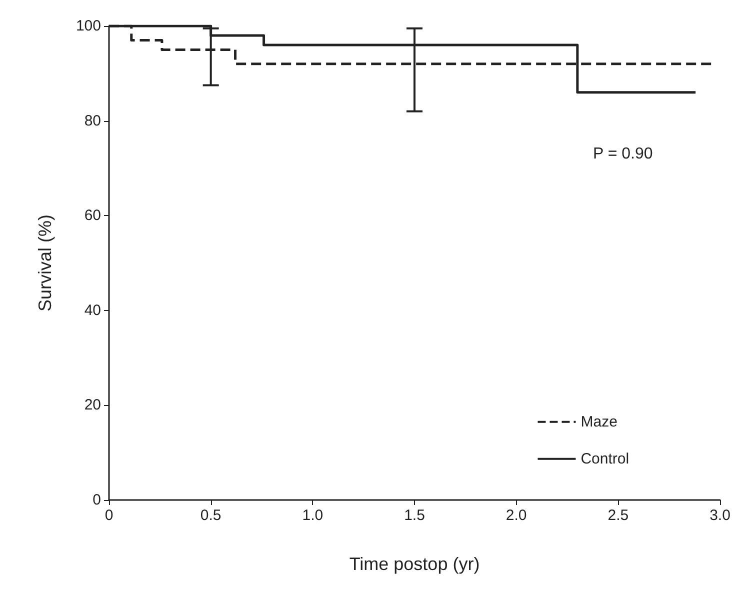  I want to click on y-tick-label: 100, so click(88, 26).